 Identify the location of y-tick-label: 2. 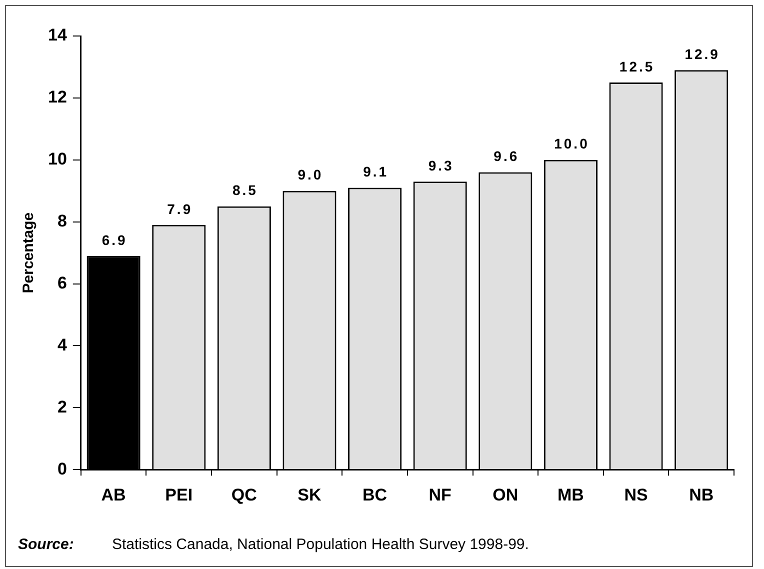
(62, 406).